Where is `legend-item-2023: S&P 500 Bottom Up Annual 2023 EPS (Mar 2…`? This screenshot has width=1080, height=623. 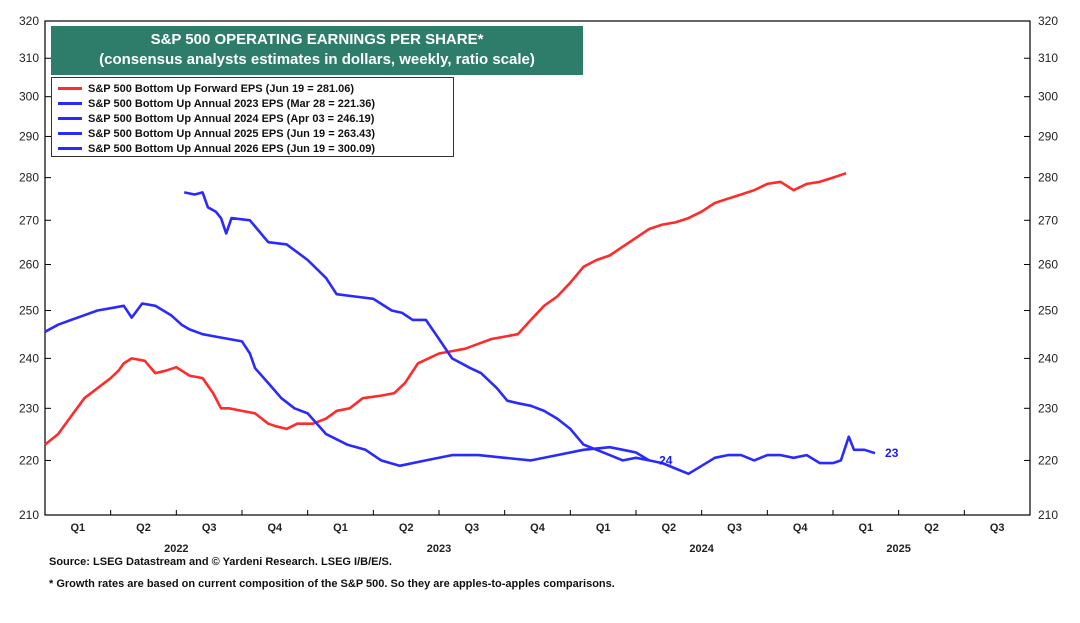
legend-item-2023: S&P 500 Bottom Up Annual 2023 EPS (Mar 2… is located at coordinates (255, 103).